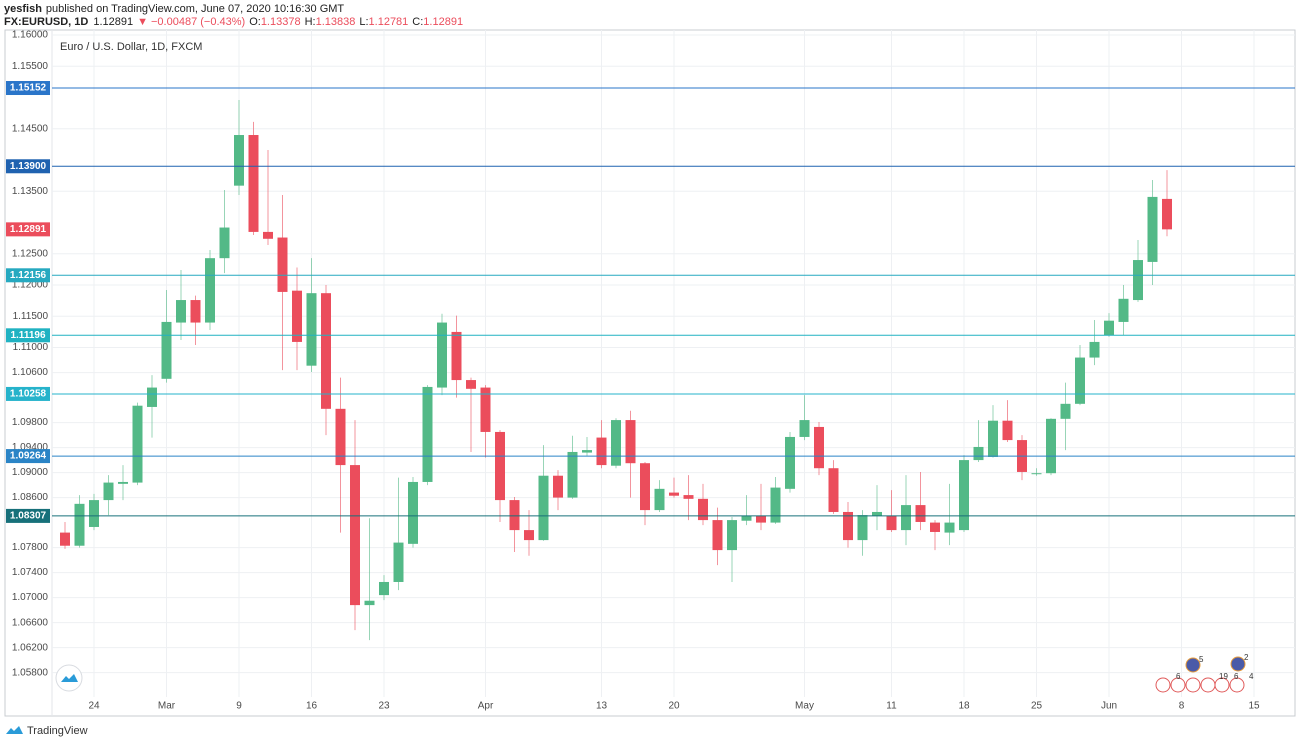 This screenshot has width=1300, height=751. Describe the element at coordinates (417, 22) in the screenshot. I see `ohlc-key: C:` at that location.